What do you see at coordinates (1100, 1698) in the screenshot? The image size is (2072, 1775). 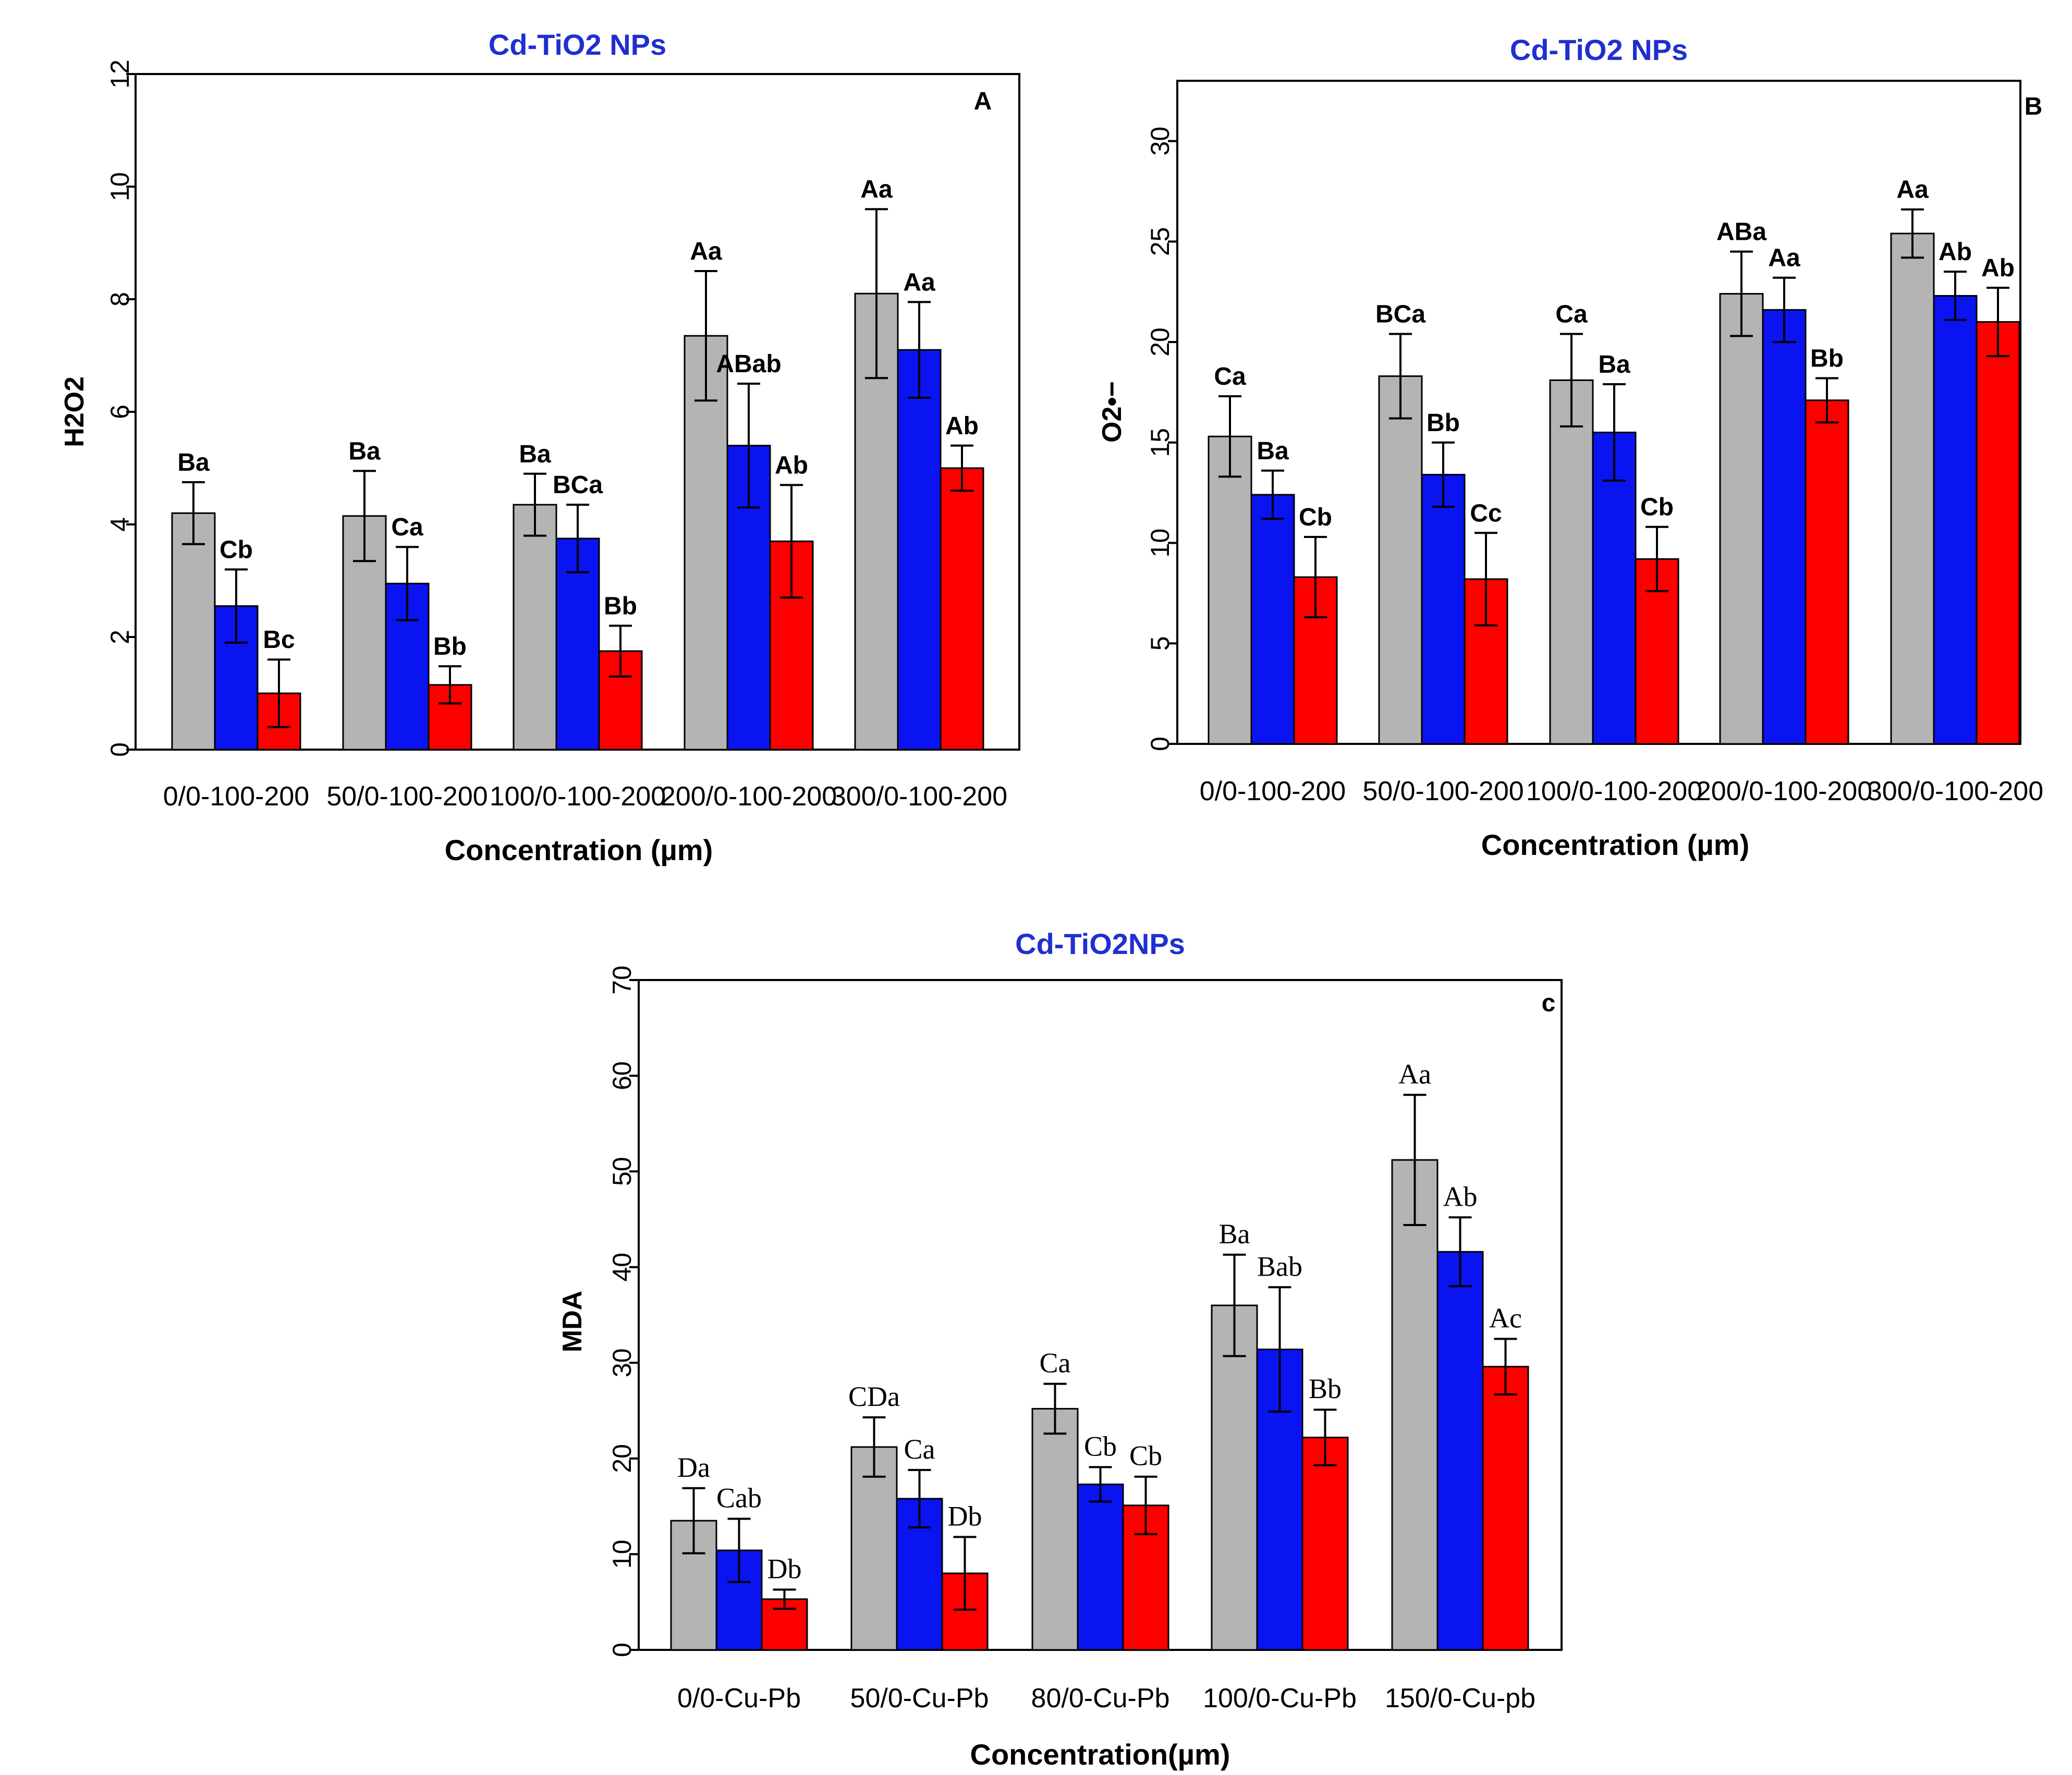 I see `x-tick-label: 80/0-Cu-Pb` at bounding box center [1100, 1698].